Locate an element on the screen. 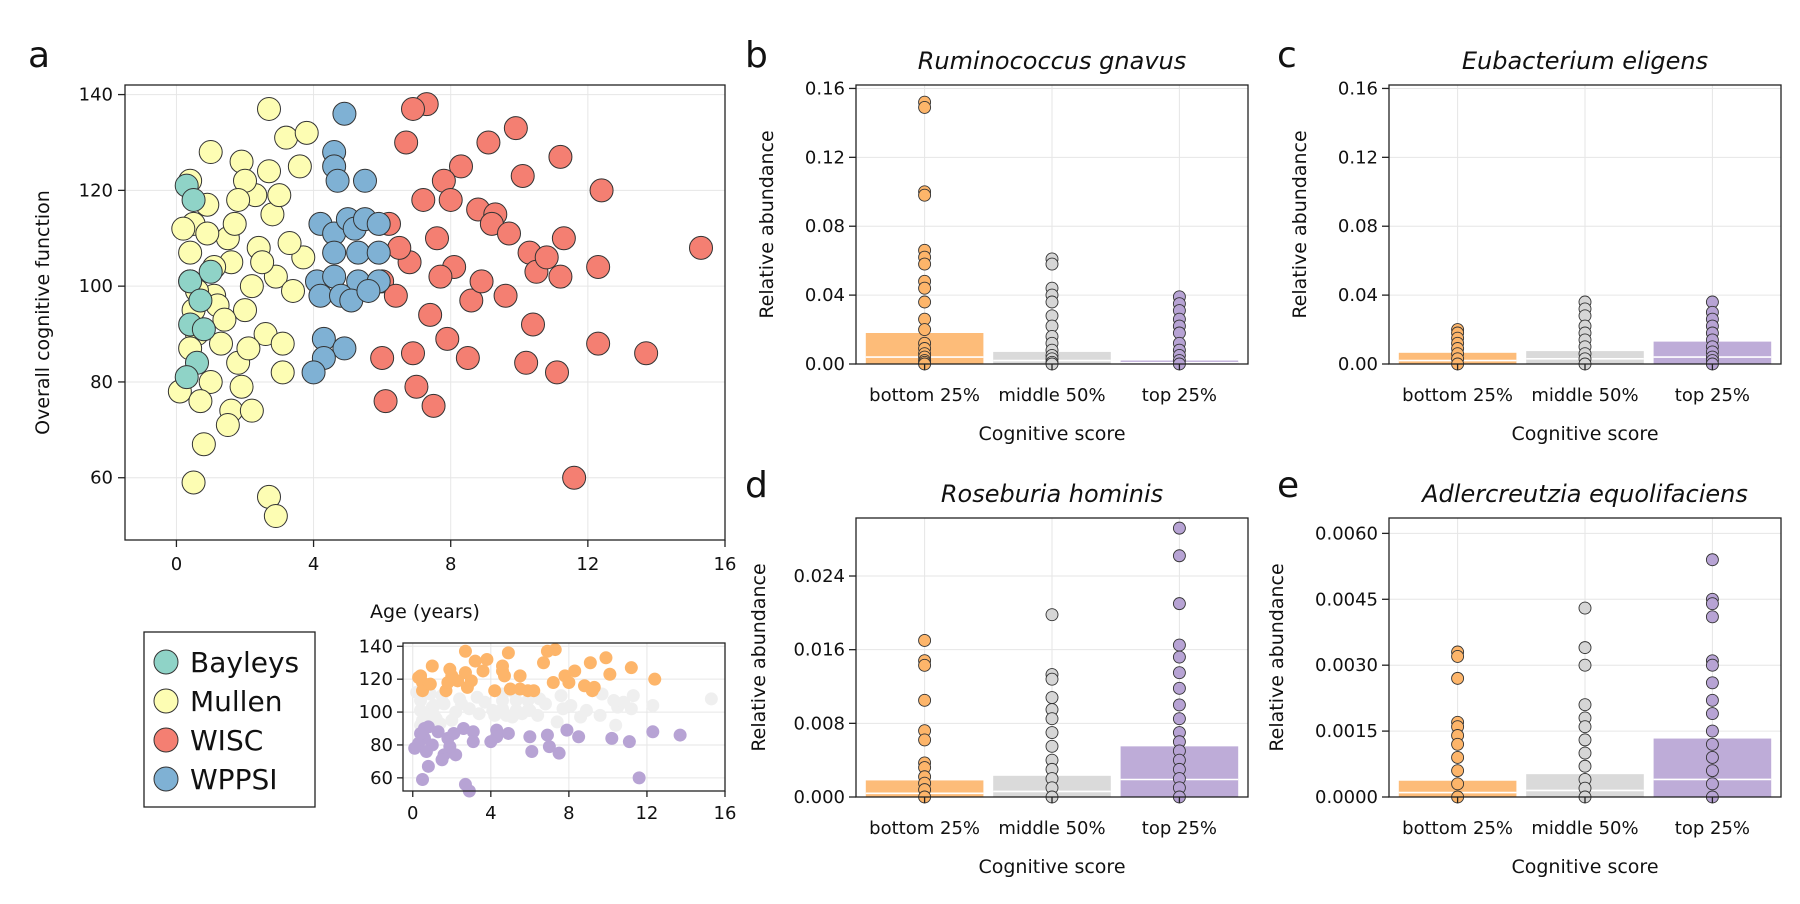  y-tick-label: 0.04 is located at coordinates (1358, 295).